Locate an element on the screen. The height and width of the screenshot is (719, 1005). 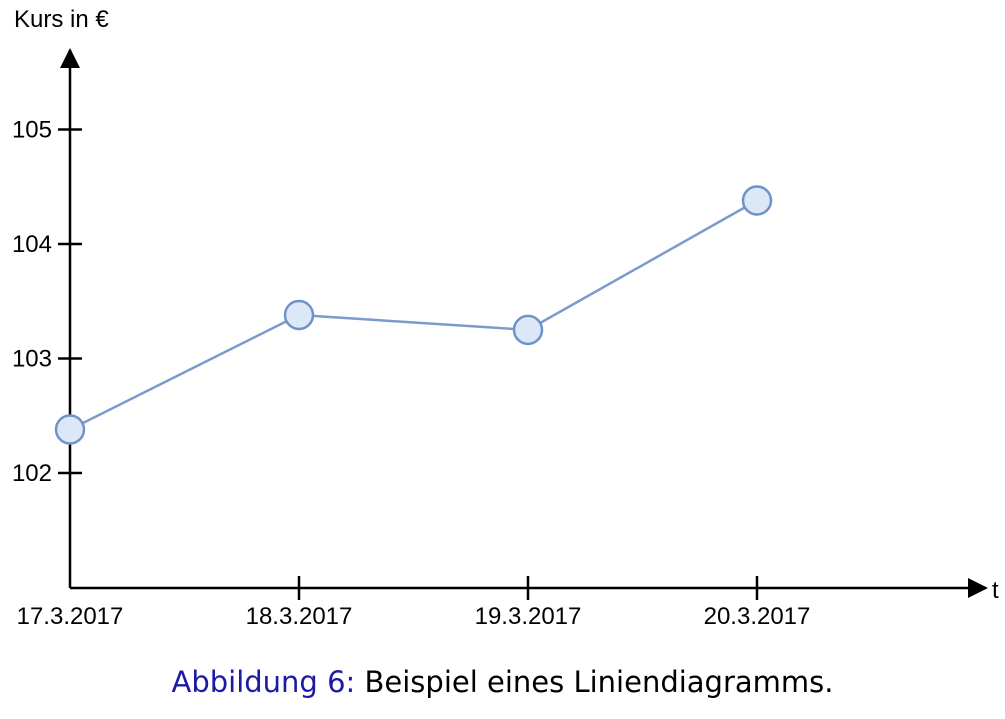
x-tick-label: 20.3.2017 is located at coordinates (757, 616).